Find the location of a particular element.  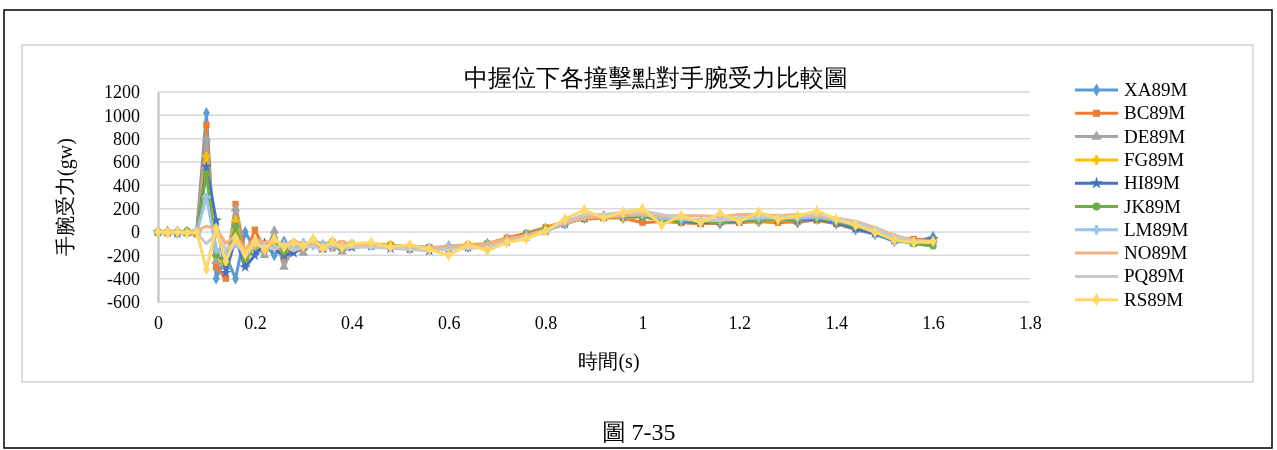

legend-label: PQ89M is located at coordinates (1154, 276).